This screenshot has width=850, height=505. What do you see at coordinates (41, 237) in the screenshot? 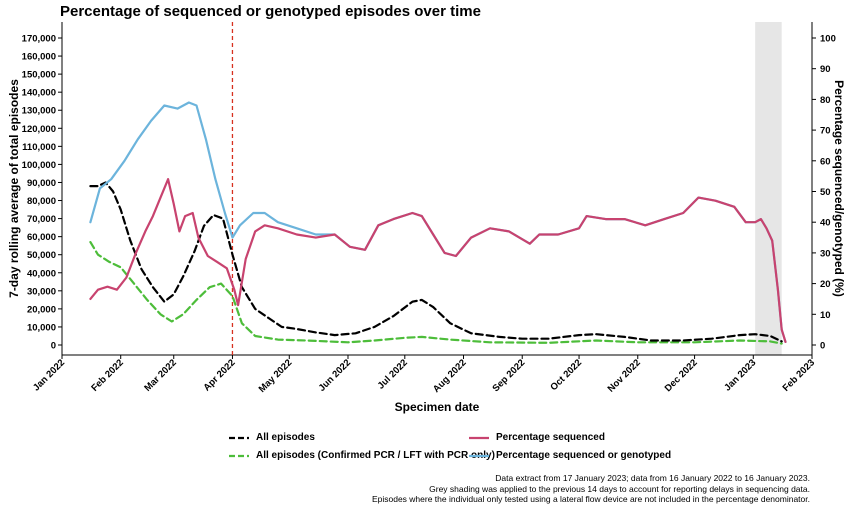
I see `y-left-tick-label: 60,000` at bounding box center [41, 237].